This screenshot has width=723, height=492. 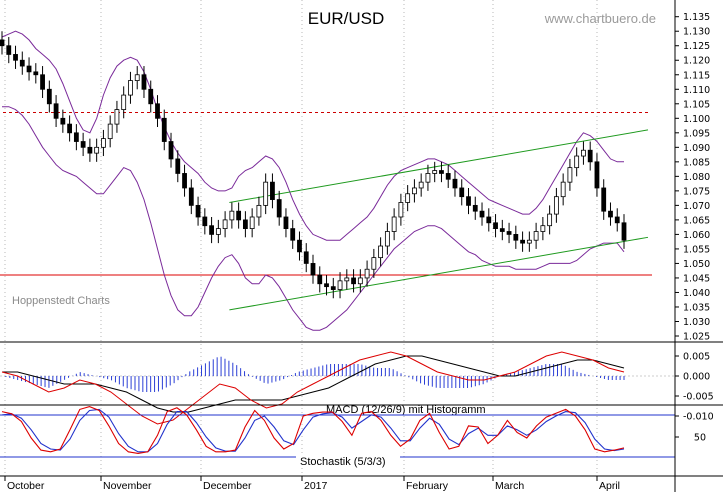 I want to click on price-tick-label: 1.085, so click(x=696, y=162).